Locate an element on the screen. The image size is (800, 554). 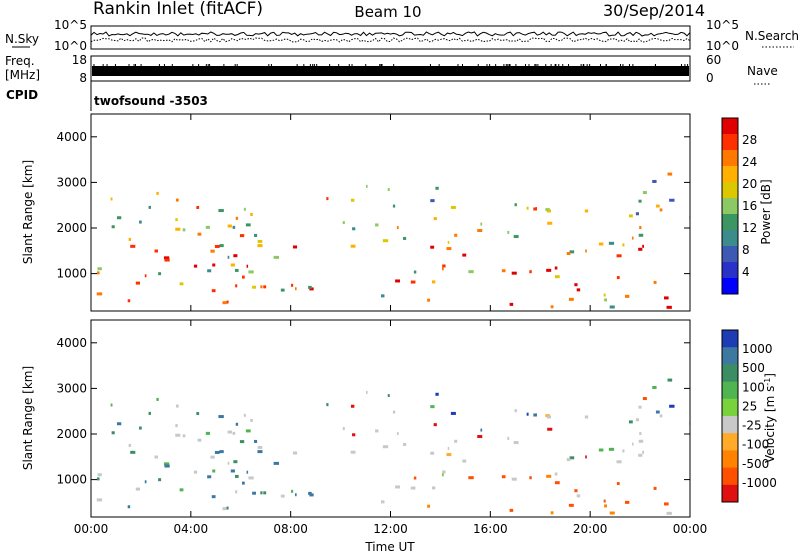
freq-label: Freq. is located at coordinates (20, 61).